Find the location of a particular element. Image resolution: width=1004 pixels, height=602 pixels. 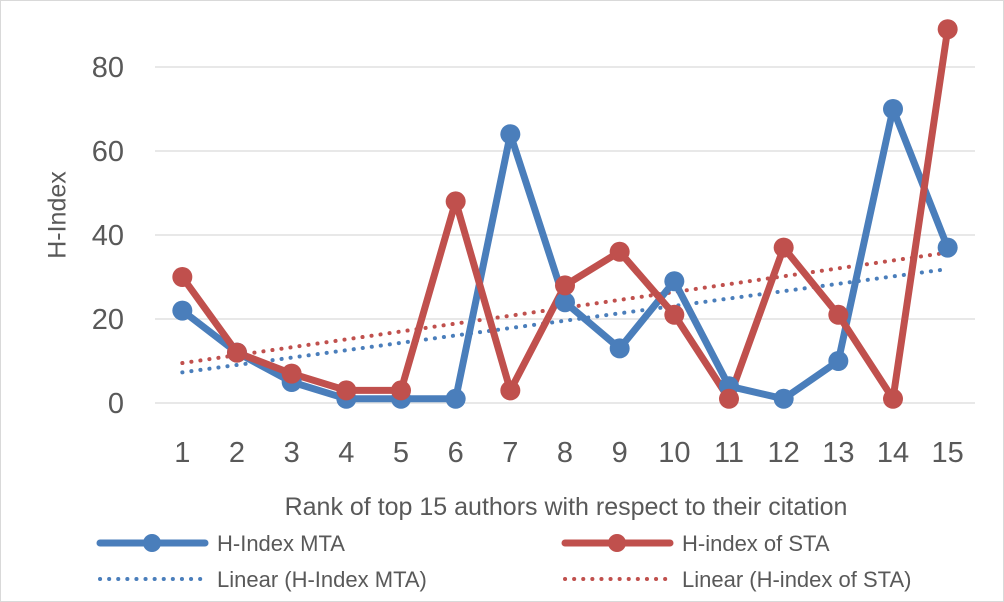

x-tick-label: 15 is located at coordinates (948, 453).